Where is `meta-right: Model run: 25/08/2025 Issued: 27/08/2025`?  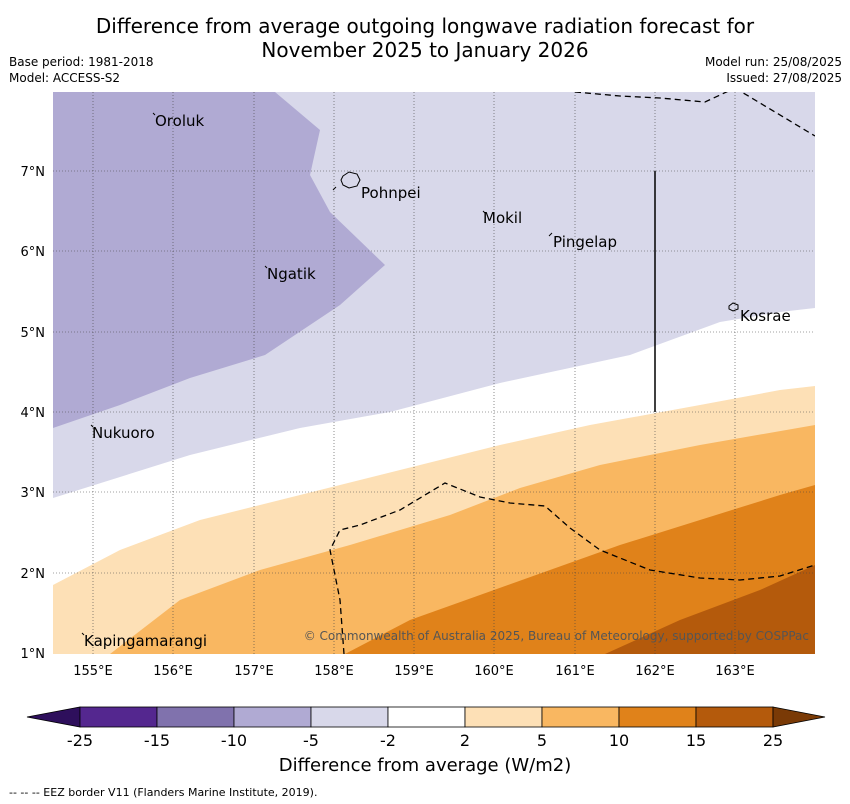
meta-right: Model run: 25/08/2025 Issued: 27/08/2025 is located at coordinates (773, 70).